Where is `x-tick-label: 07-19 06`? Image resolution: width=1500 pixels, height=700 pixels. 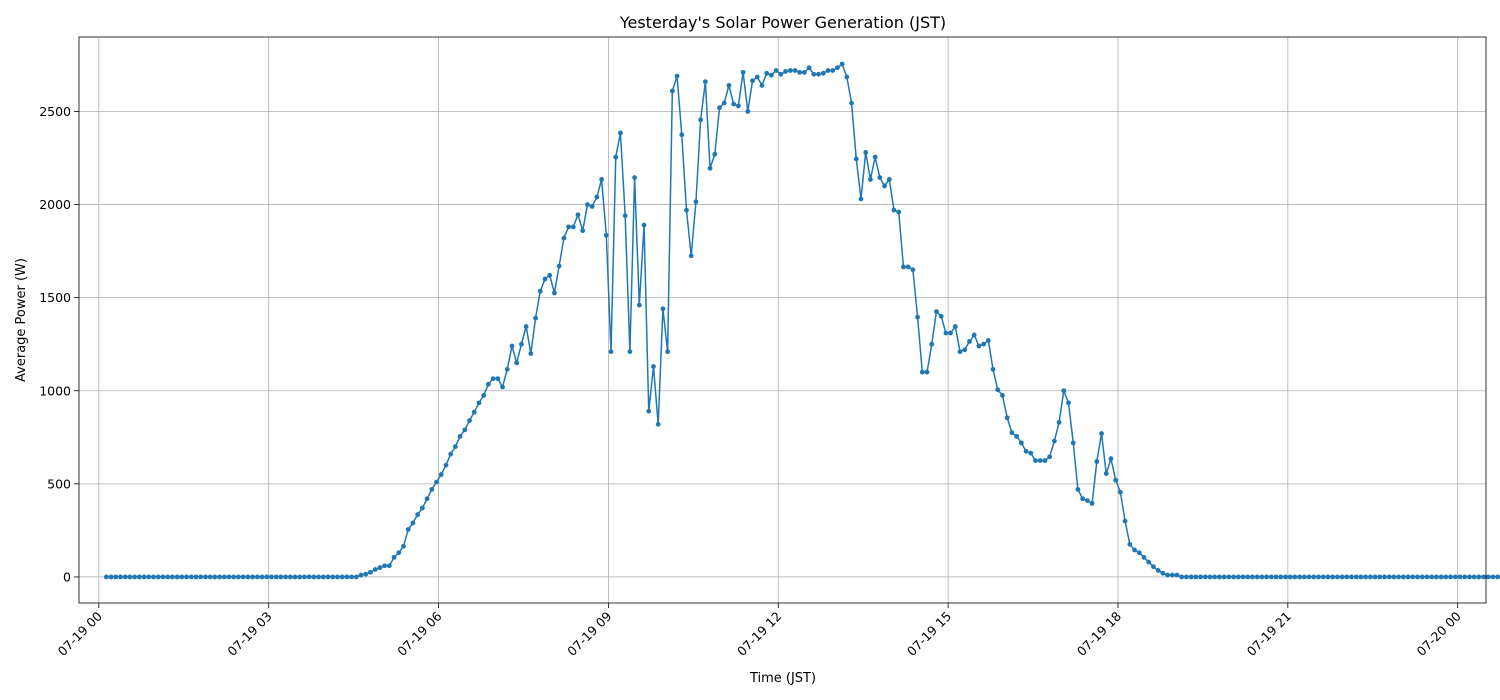
x-tick-label: 07-19 06 is located at coordinates (419, 633).